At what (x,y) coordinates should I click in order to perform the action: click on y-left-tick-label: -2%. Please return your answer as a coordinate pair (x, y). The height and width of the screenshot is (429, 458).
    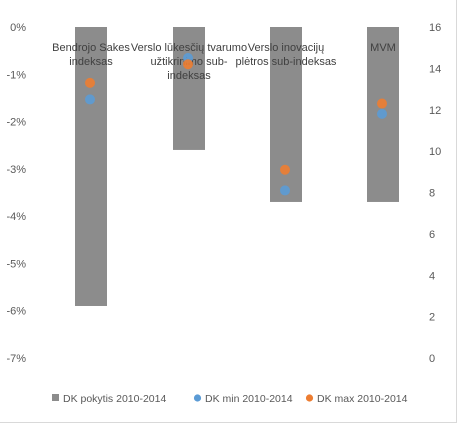
    Looking at the image, I should click on (16, 123).